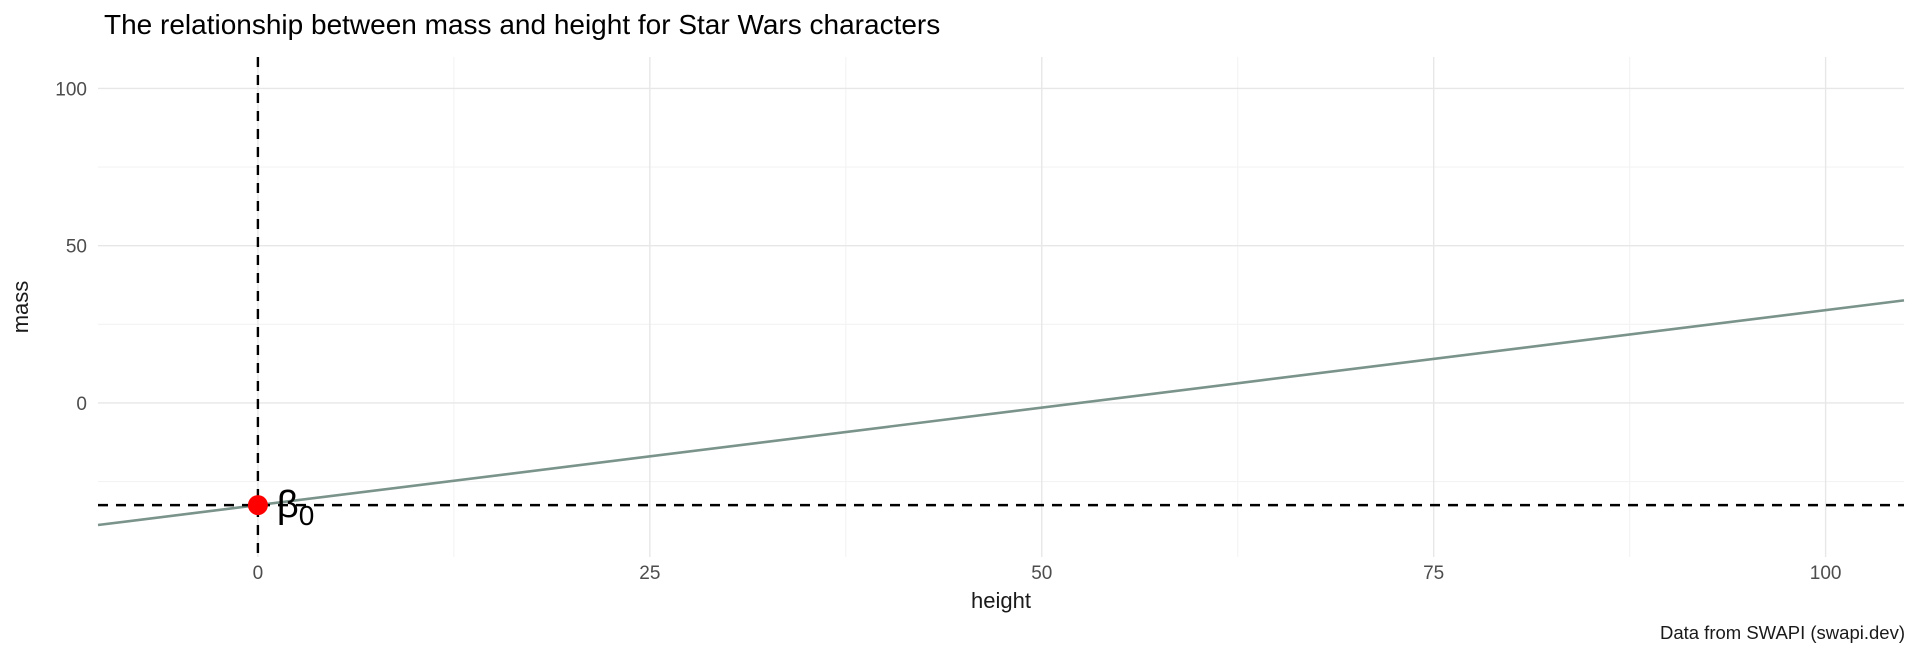 The width and height of the screenshot is (1920, 672). I want to click on x-tick-label: 75, so click(1433, 573).